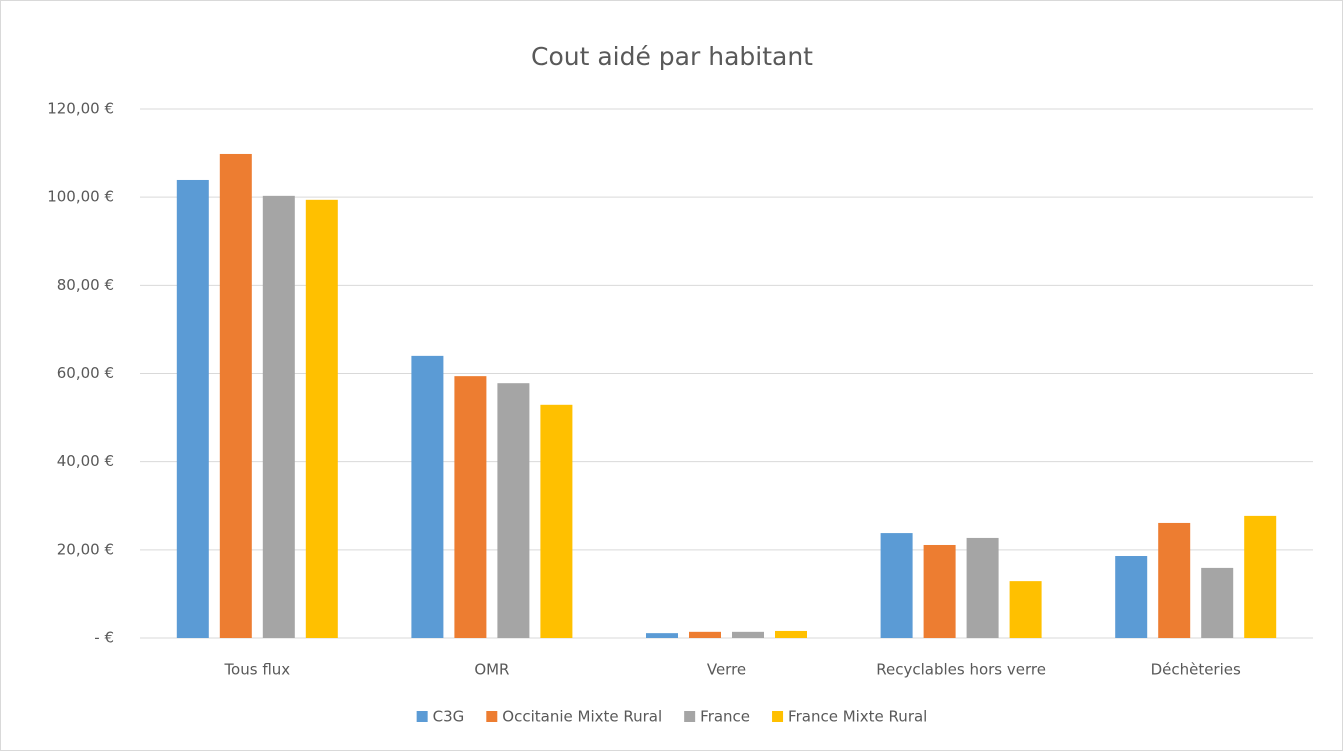  What do you see at coordinates (85, 461) in the screenshot?
I see `y-tick-label: 40,00 €` at bounding box center [85, 461].